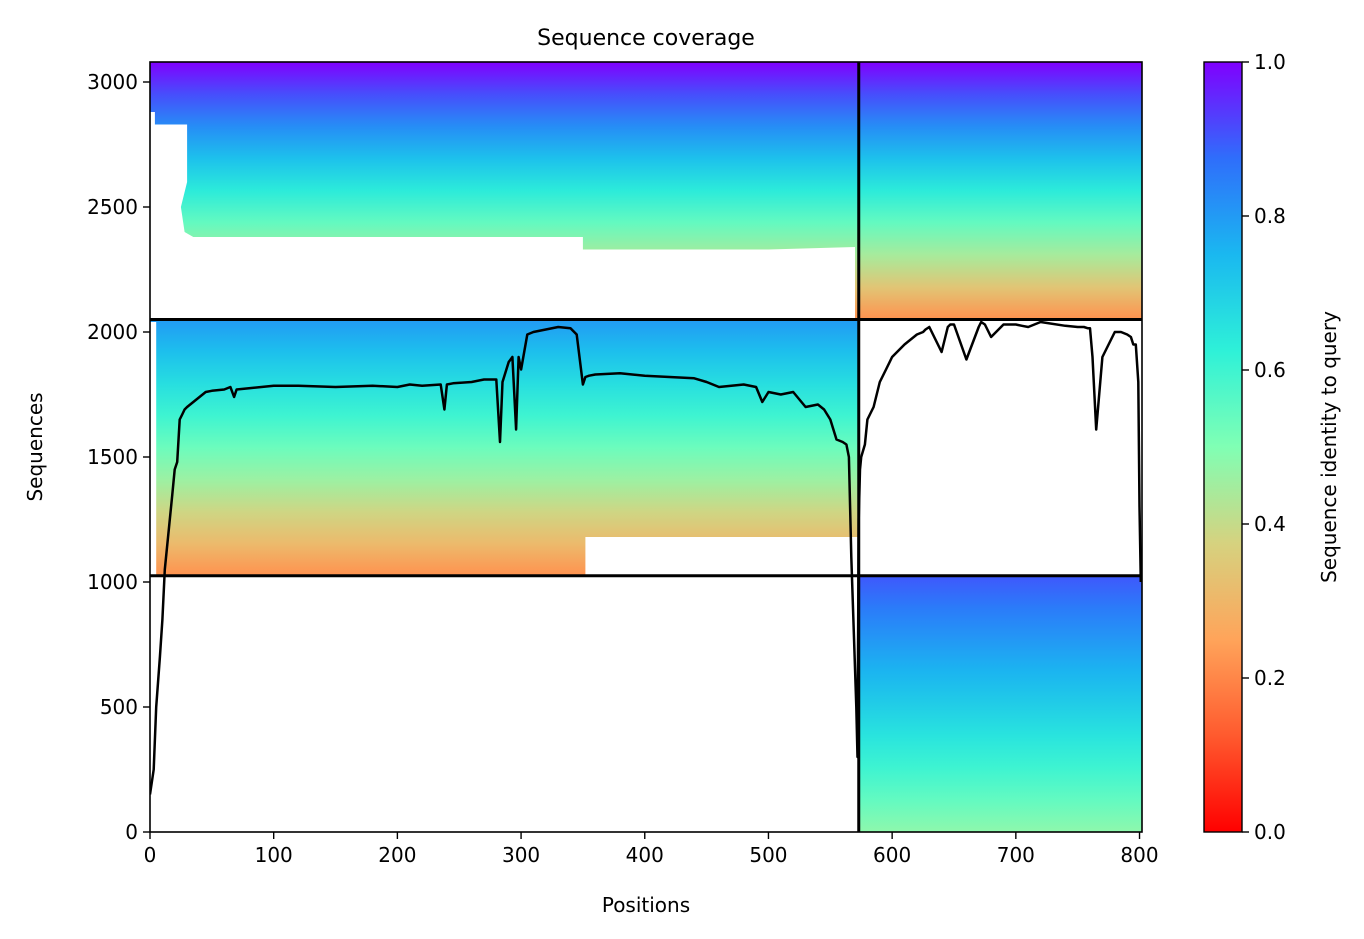  Describe the element at coordinates (1270, 216) in the screenshot. I see `colorbar-tick-label: 0.8` at that location.